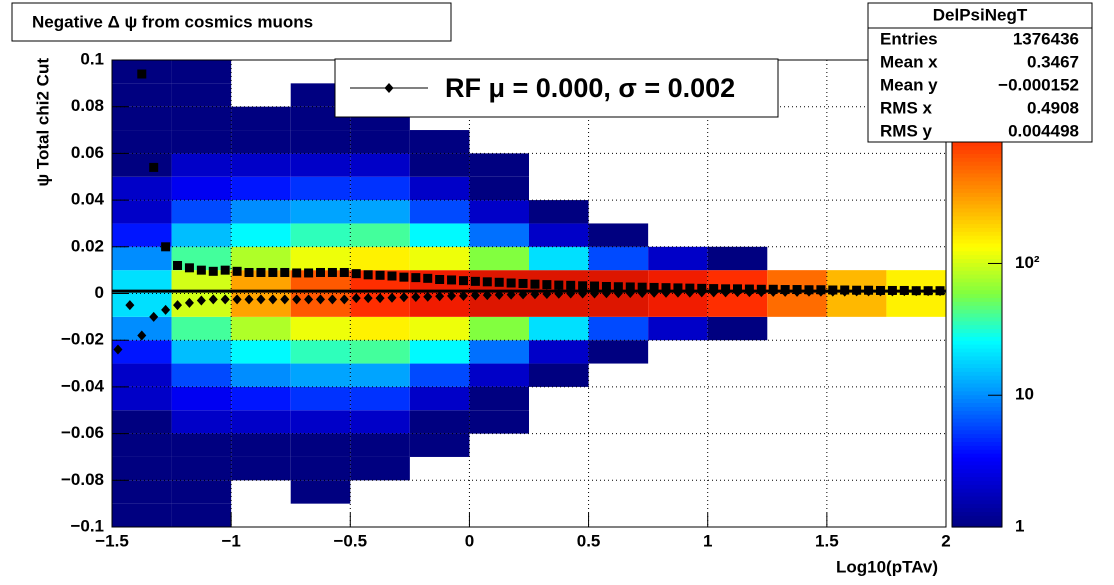  Describe the element at coordinates (172, 21) in the screenshot. I see `chart-title: Negative Δ ψ from cosmics muons` at that location.